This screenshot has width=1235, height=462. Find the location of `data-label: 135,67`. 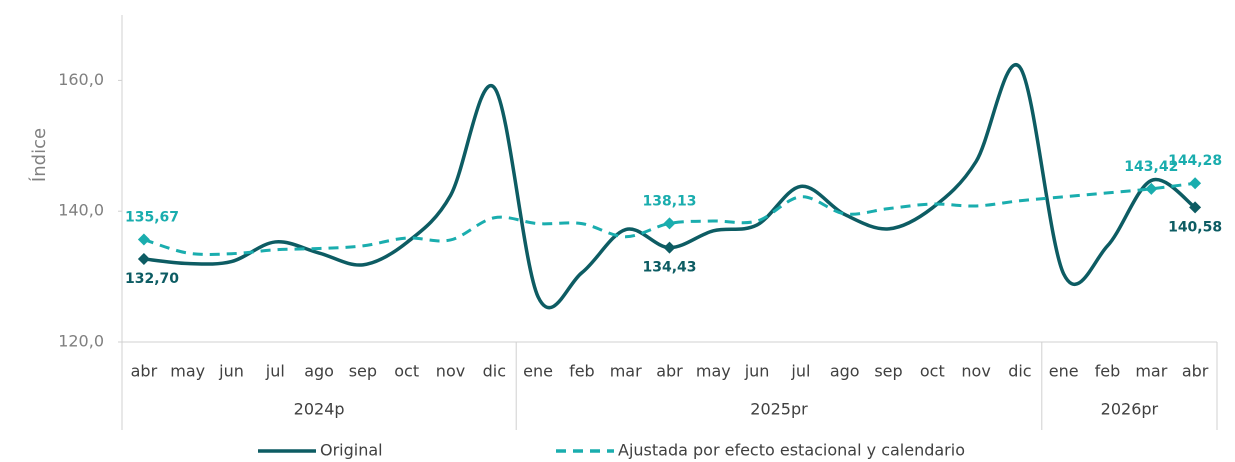

data-label: 135,67 is located at coordinates (152, 218).